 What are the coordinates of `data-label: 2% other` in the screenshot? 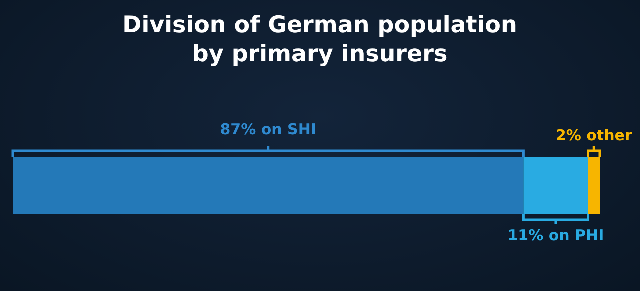 It's located at (594, 135).